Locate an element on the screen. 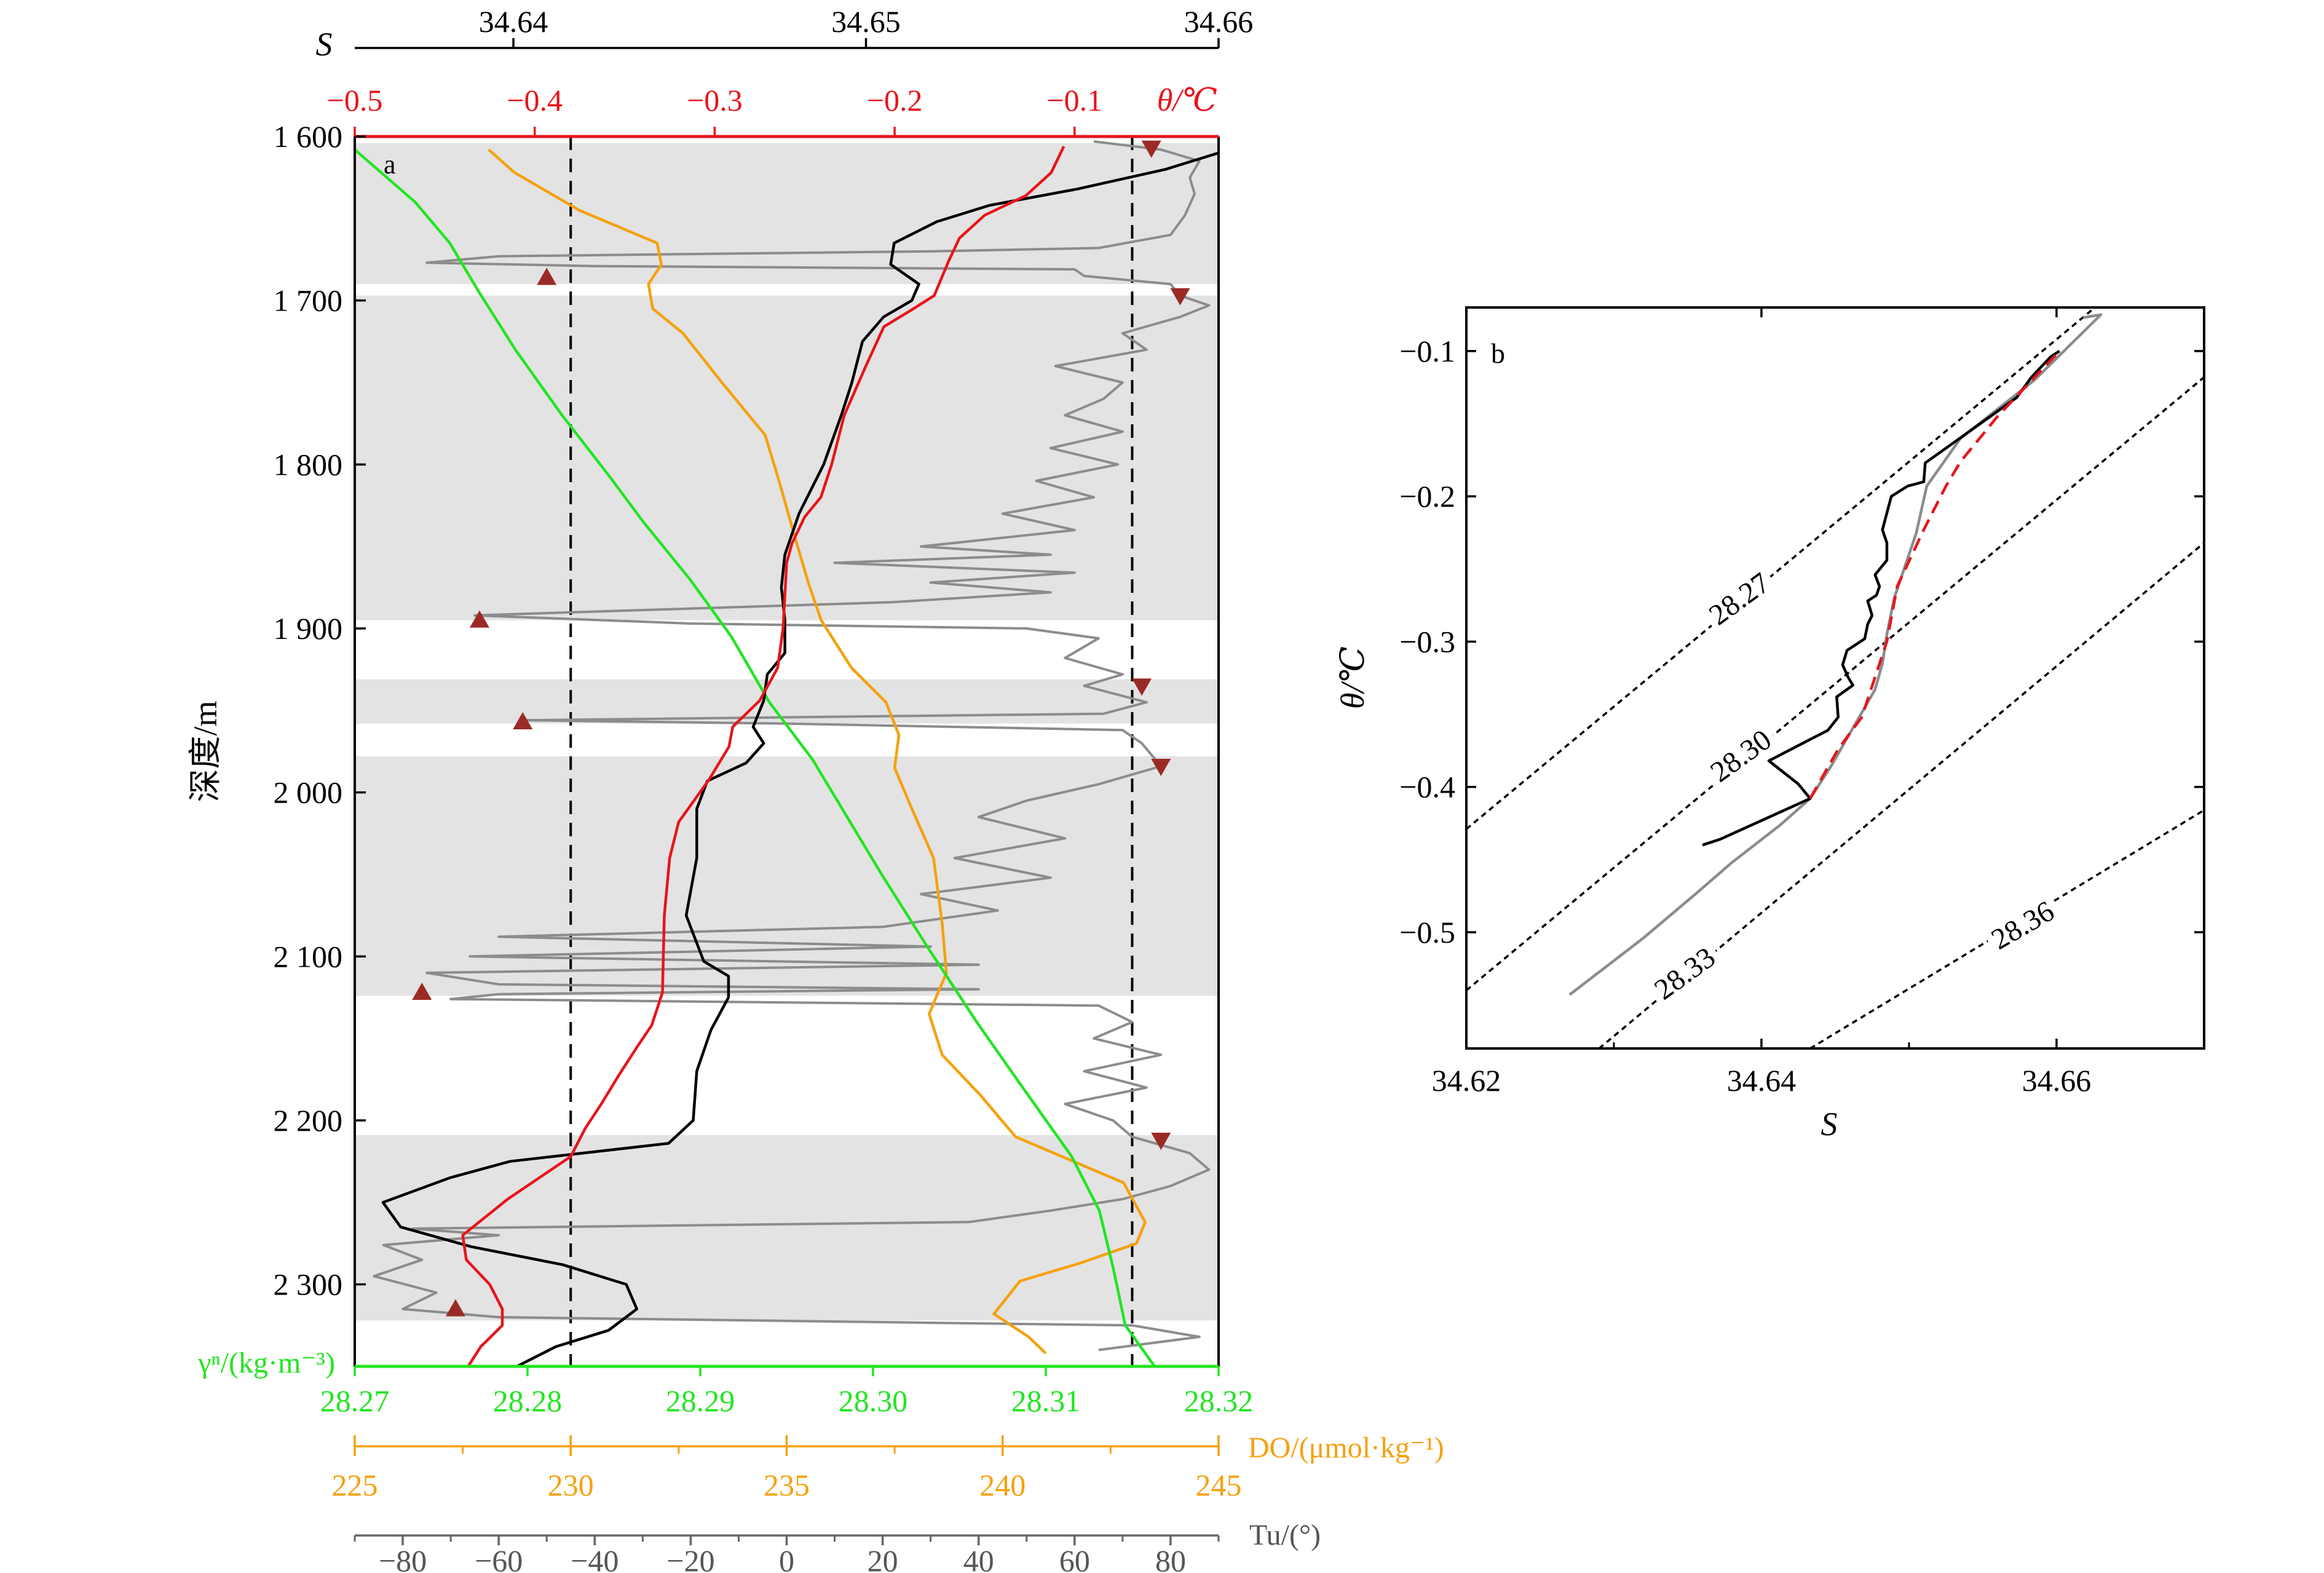  theta-tick-label: −0.1 is located at coordinates (1074, 100).